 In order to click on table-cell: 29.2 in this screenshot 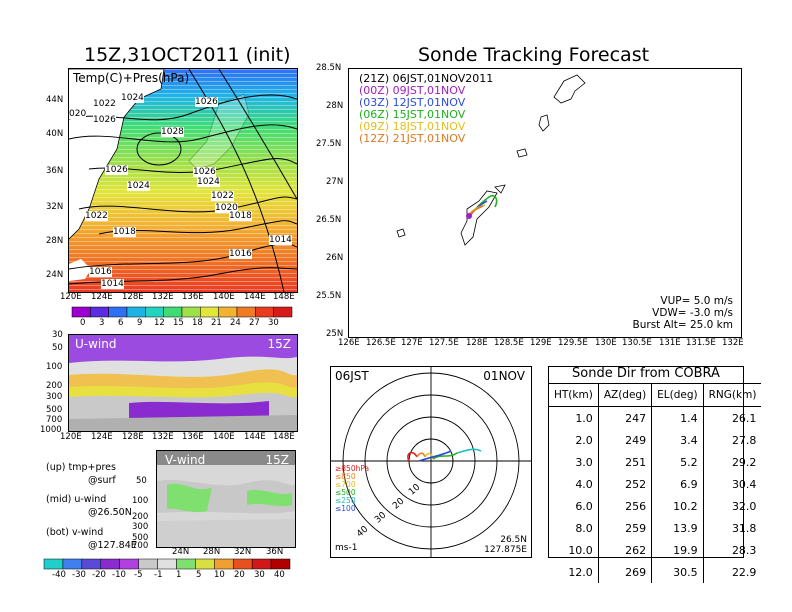, I will do `click(744, 462)`.